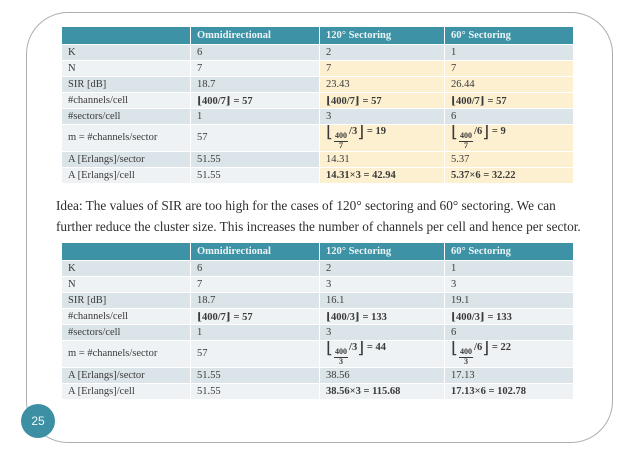 This screenshot has height=451, width=638. What do you see at coordinates (382, 159) in the screenshot?
I see `value-cell: 14.31` at bounding box center [382, 159].